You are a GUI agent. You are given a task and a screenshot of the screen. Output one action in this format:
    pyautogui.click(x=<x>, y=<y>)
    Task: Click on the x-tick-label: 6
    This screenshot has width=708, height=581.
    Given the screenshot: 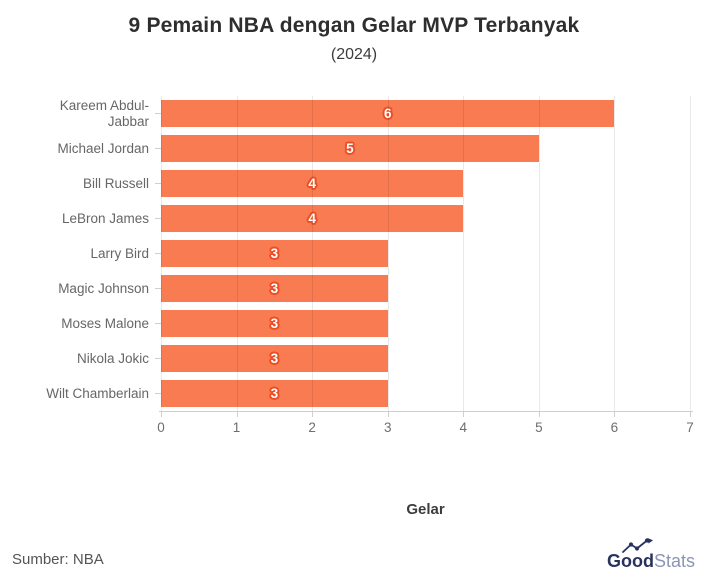 What is the action you would take?
    pyautogui.click(x=614, y=427)
    